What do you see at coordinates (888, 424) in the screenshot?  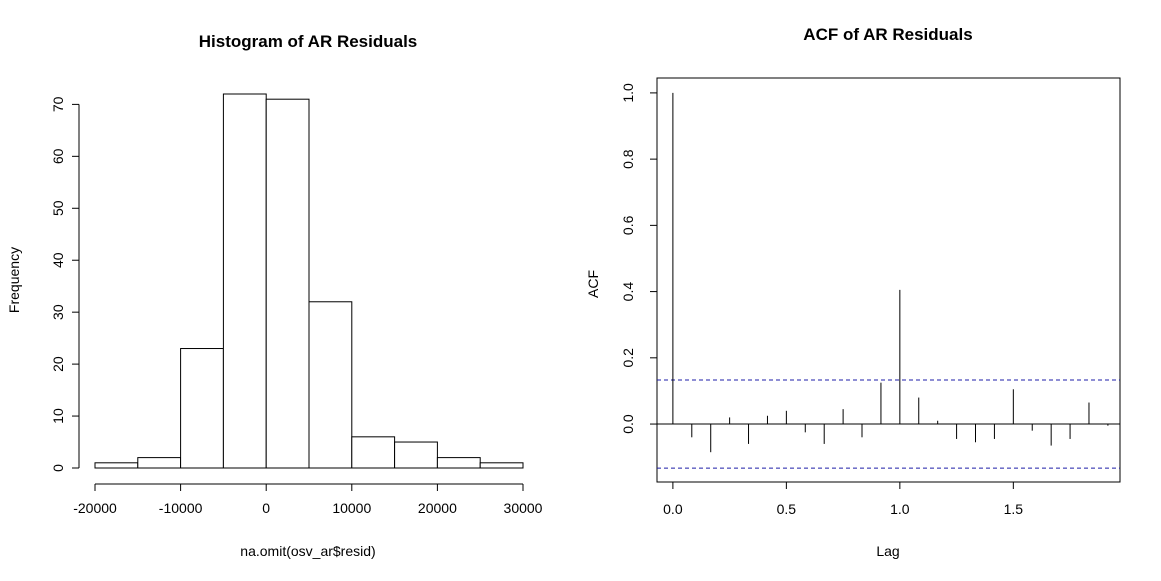 I see `acf-confidence-bands` at bounding box center [888, 424].